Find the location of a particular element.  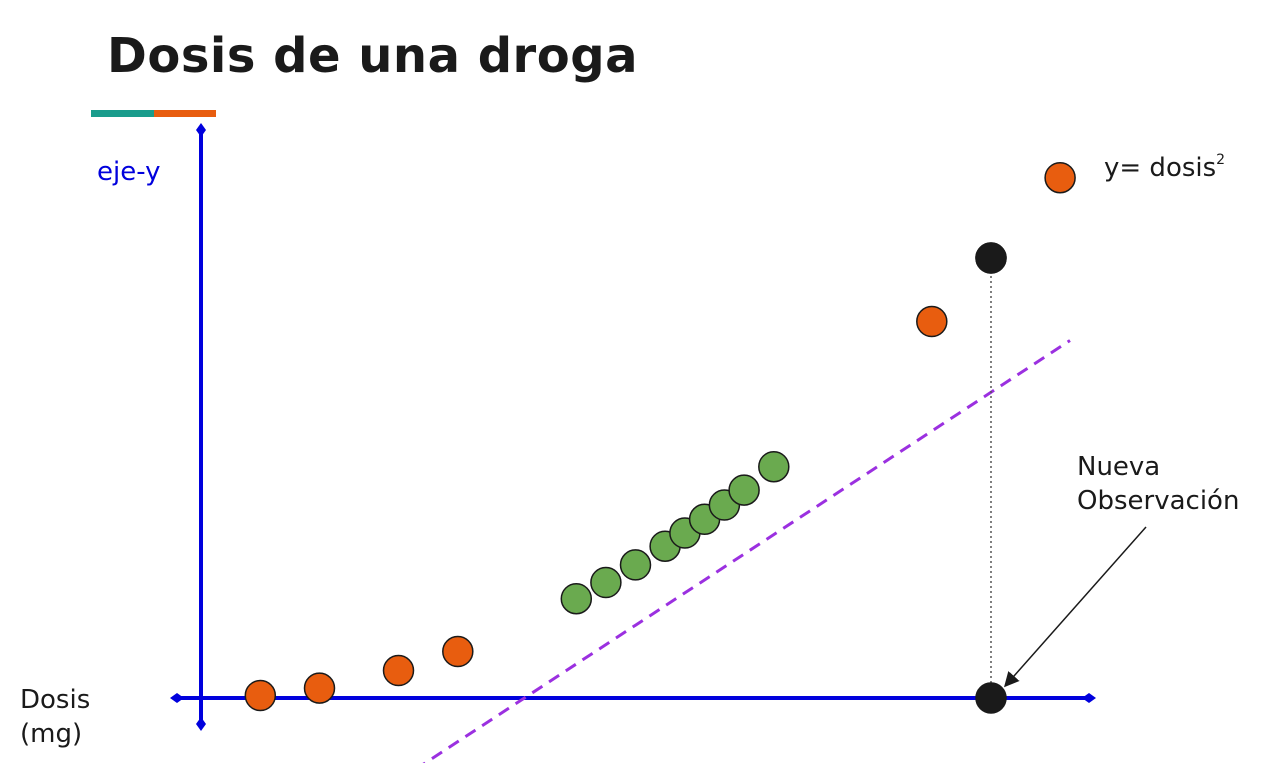

x-axis-right-diamond is located at coordinates (1089, 698).